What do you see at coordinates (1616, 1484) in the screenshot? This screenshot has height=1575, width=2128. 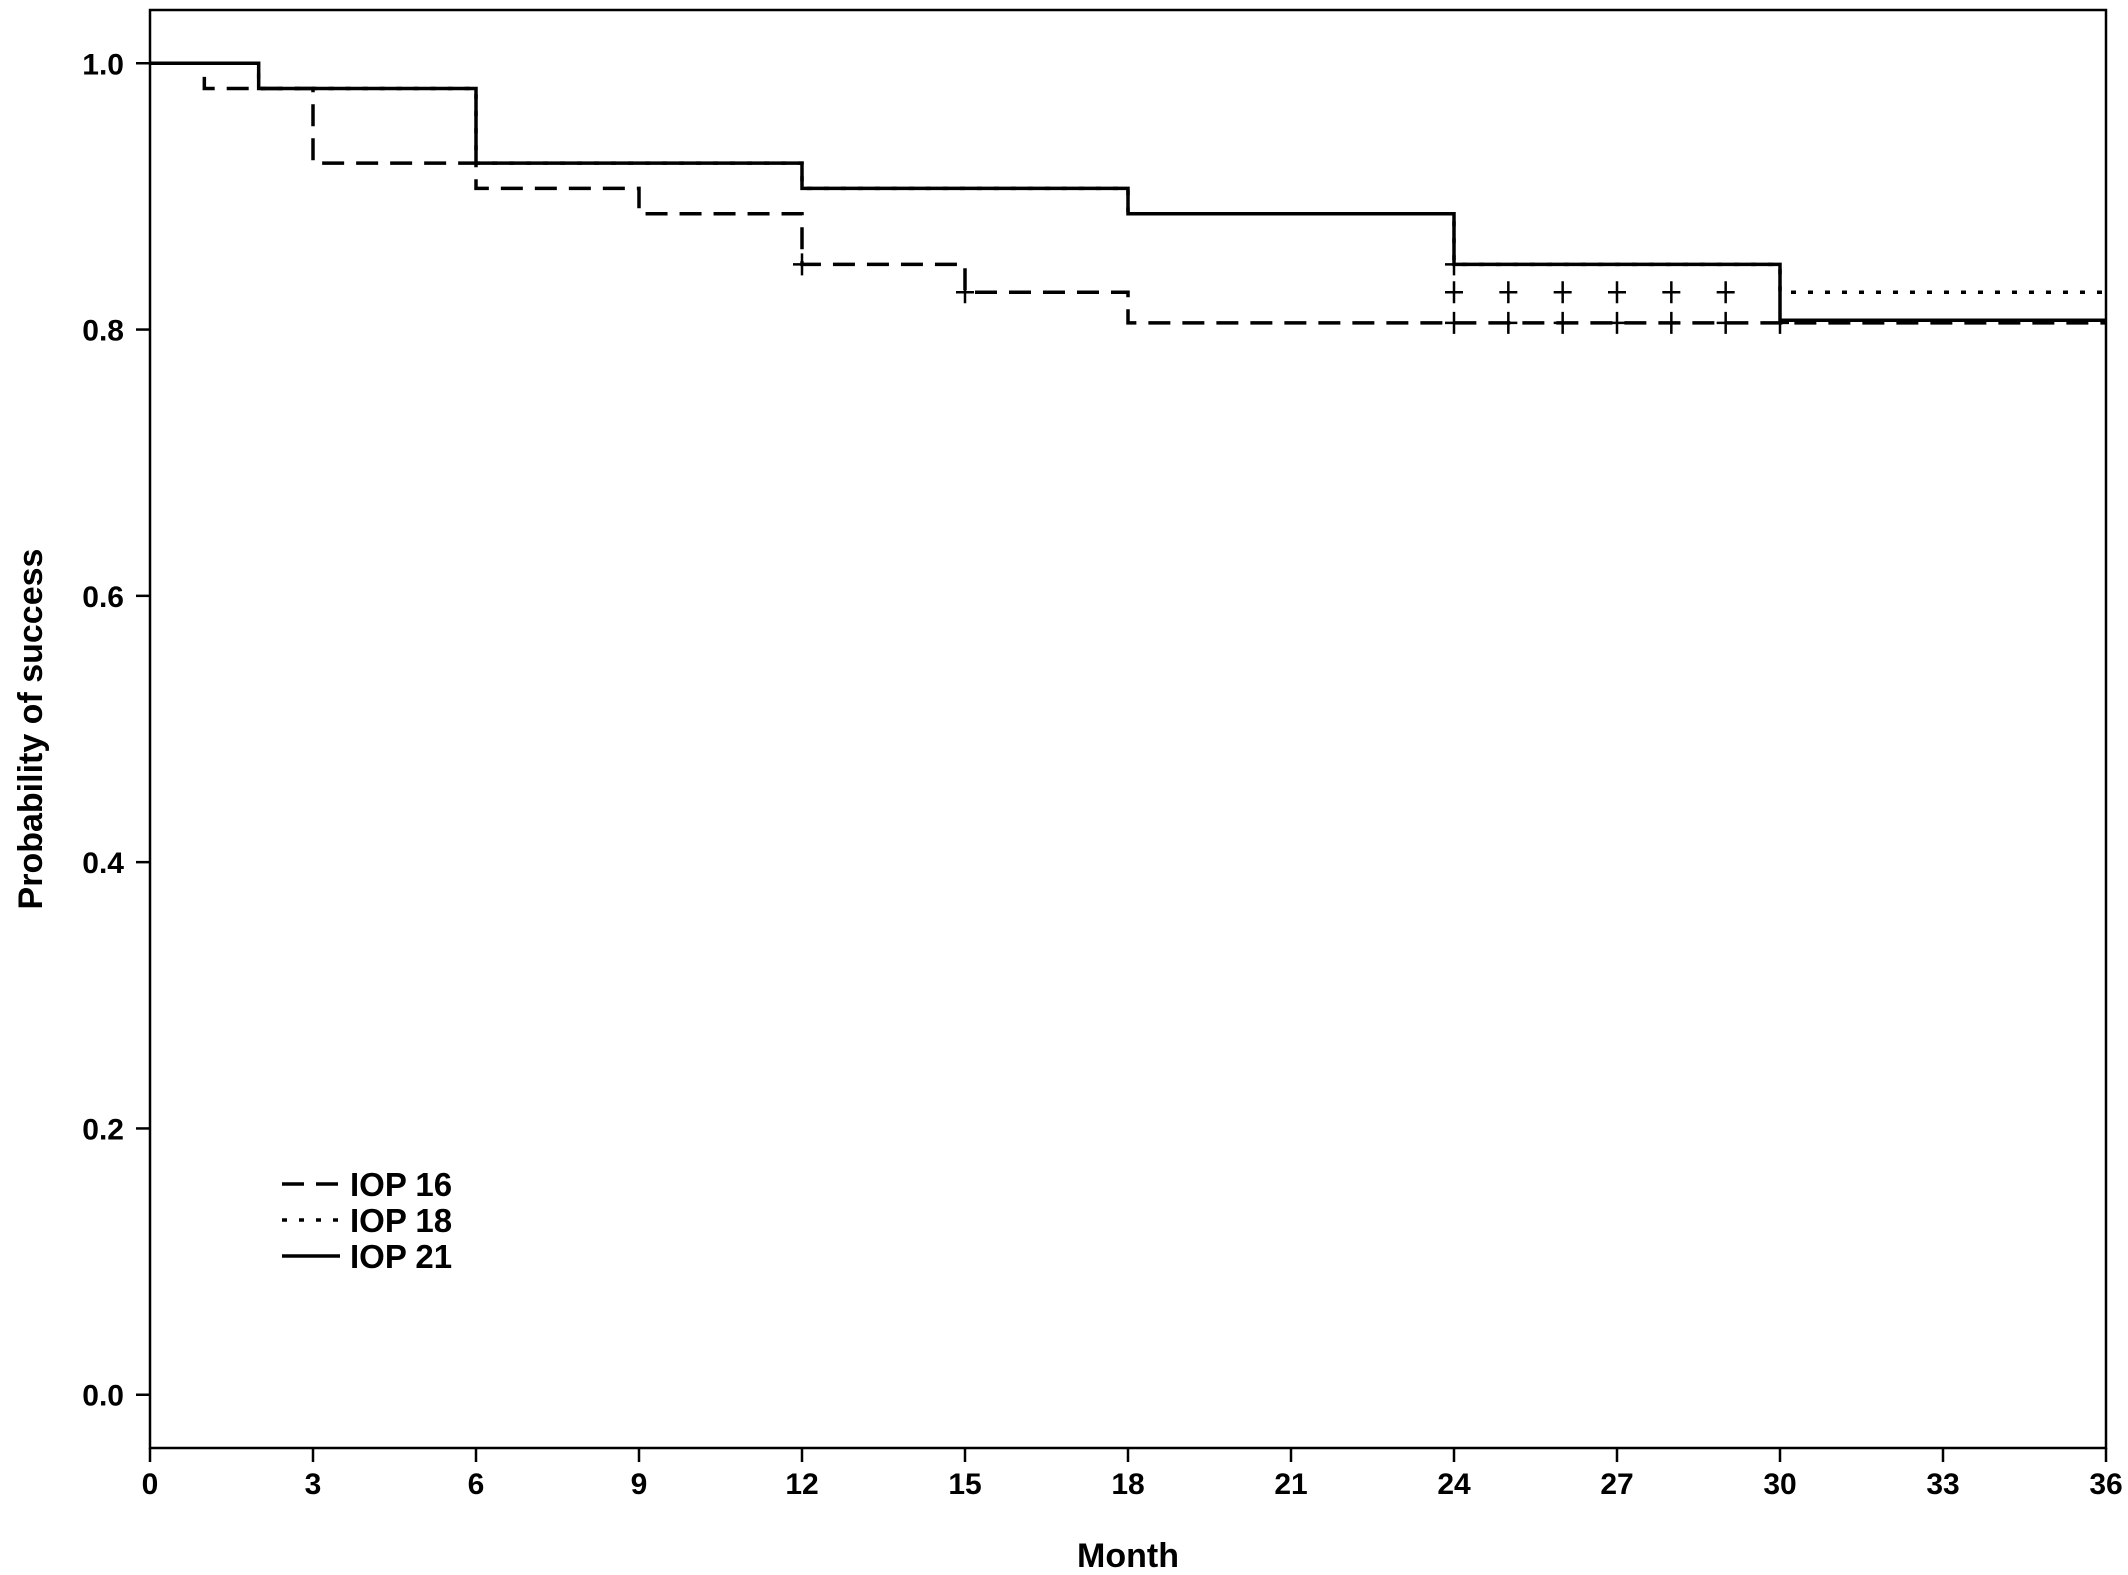 I see `x-tick-label: 27` at bounding box center [1616, 1484].